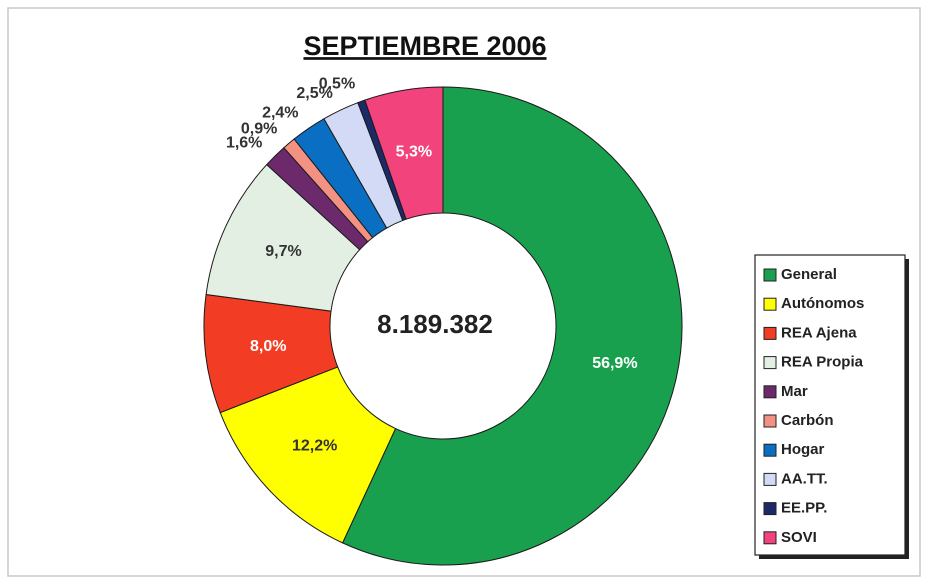  Describe the element at coordinates (819, 332) in the screenshot. I see `legend-label: REA Ajena` at that location.